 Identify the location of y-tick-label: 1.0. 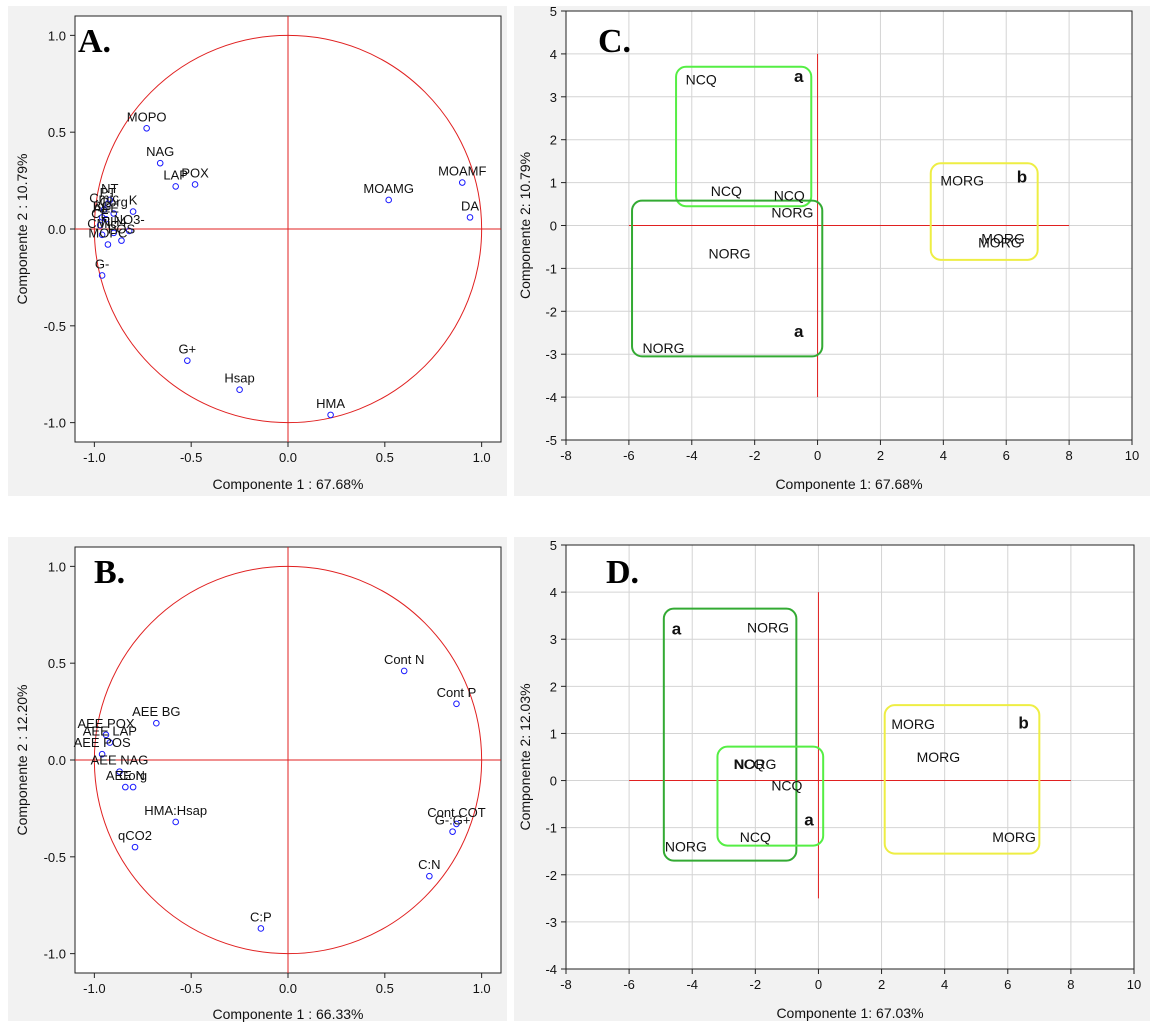
(57, 35).